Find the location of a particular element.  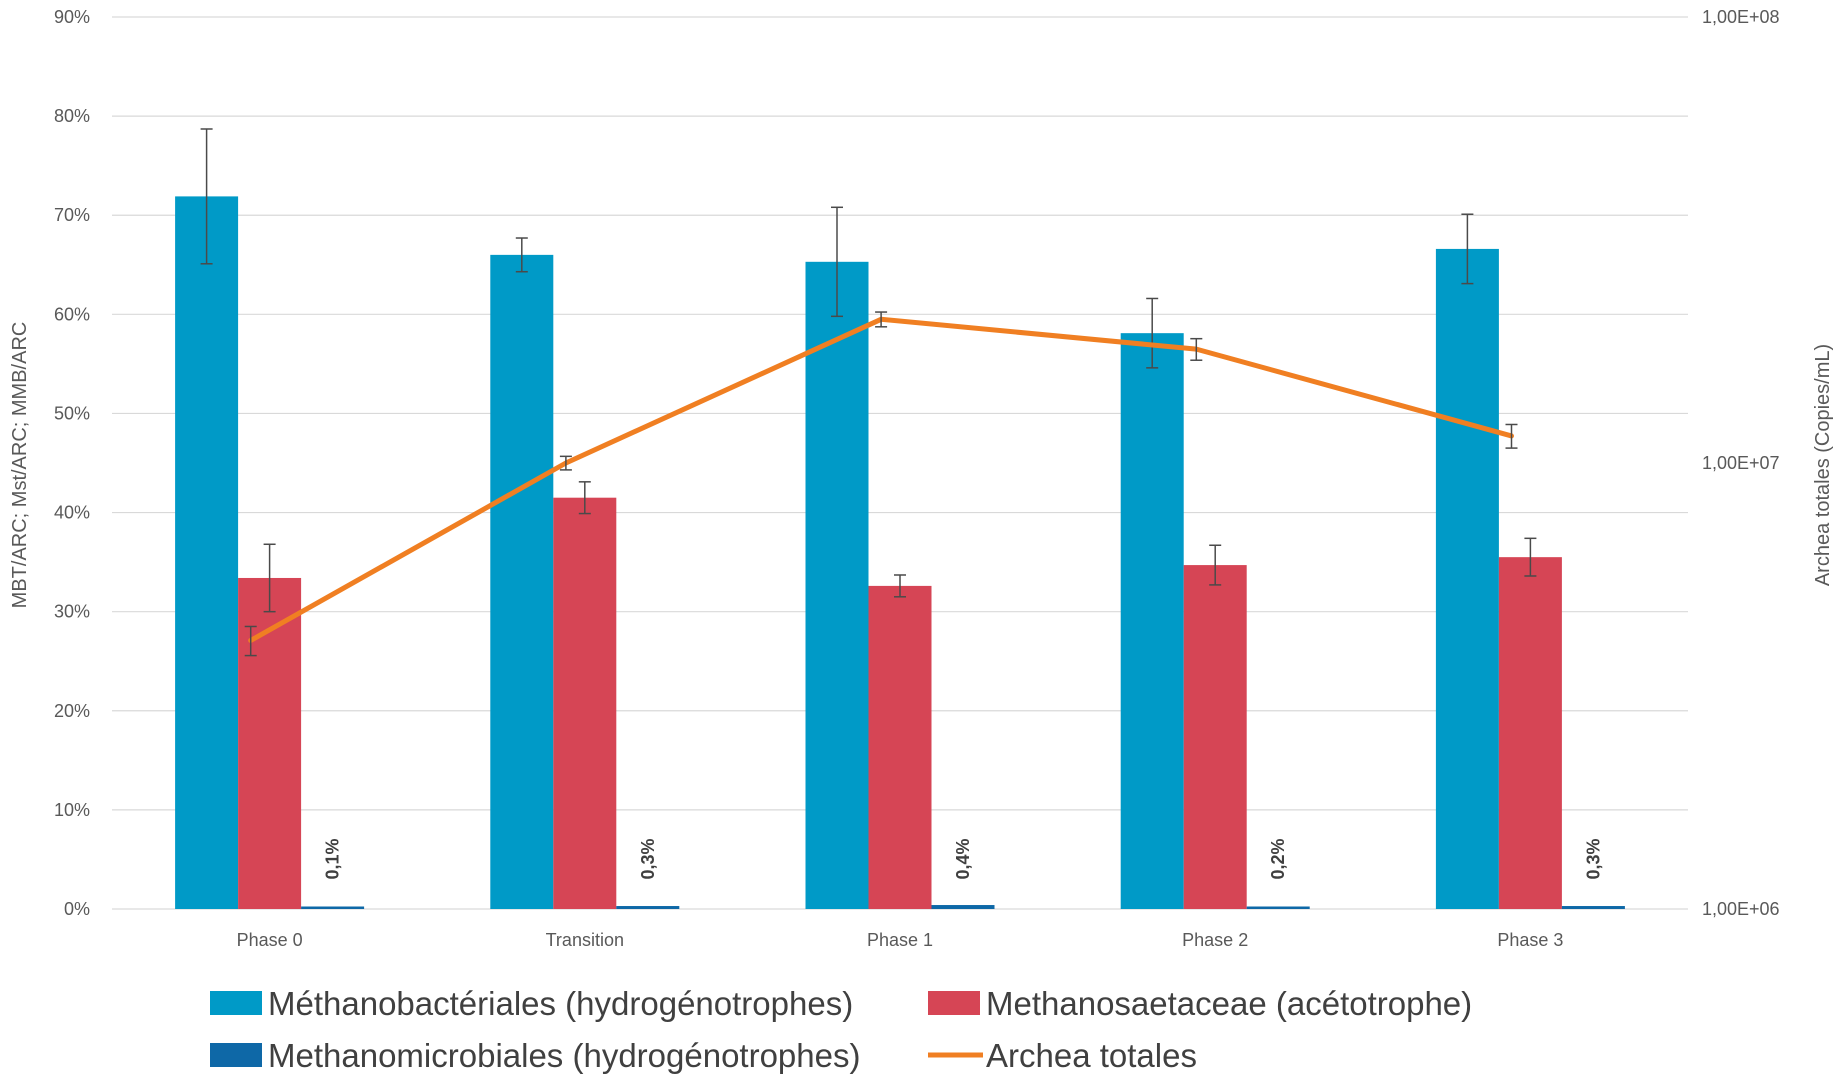

y-tick-label: 30% is located at coordinates (72, 612).